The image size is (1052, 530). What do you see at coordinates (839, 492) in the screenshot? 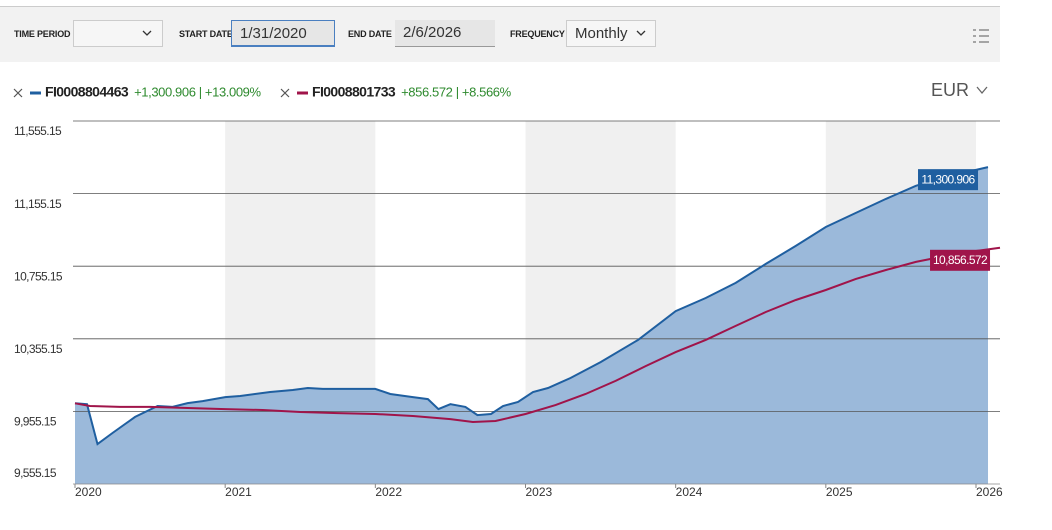
I see `x-tick-label: 2025` at bounding box center [839, 492].